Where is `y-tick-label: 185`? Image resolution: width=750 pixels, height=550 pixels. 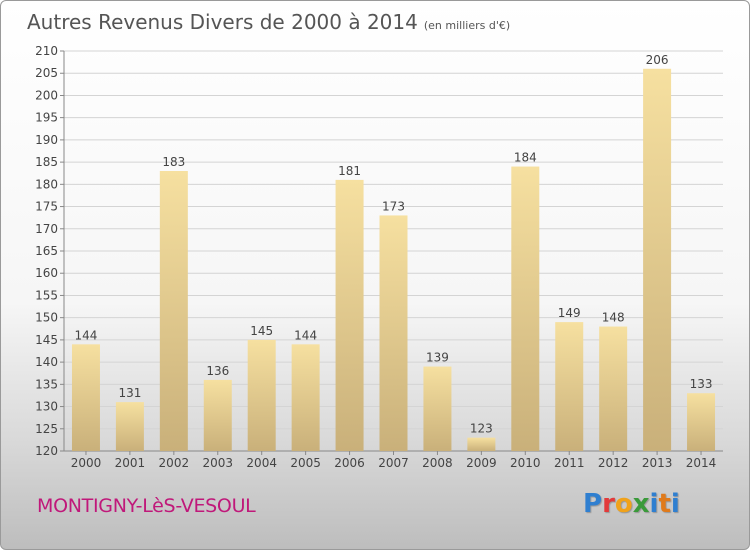 y-tick-label: 185 is located at coordinates (46, 162).